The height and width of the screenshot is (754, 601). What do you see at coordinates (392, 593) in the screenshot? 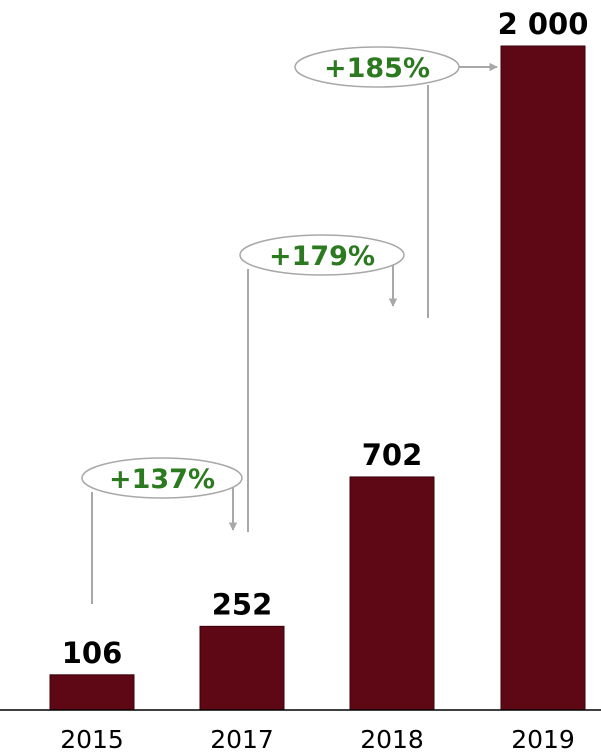
I see `bar-2018` at bounding box center [392, 593].